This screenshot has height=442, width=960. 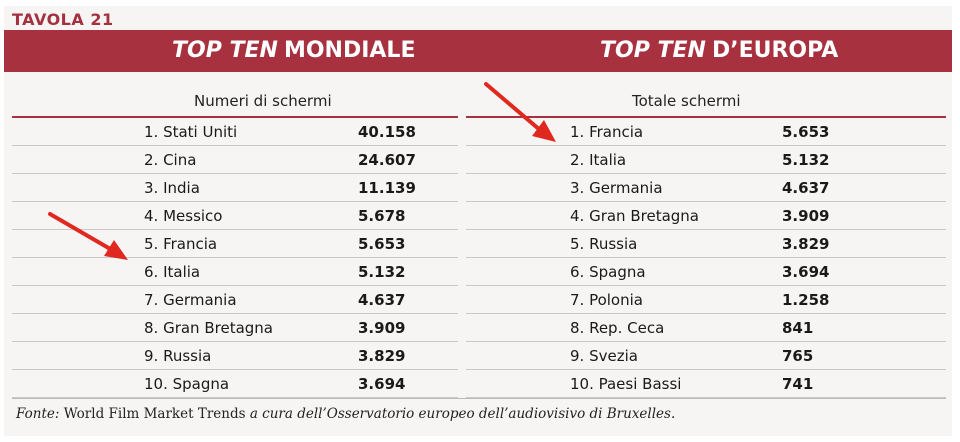 What do you see at coordinates (170, 160) in the screenshot?
I see `country-name: 2. Cina` at bounding box center [170, 160].